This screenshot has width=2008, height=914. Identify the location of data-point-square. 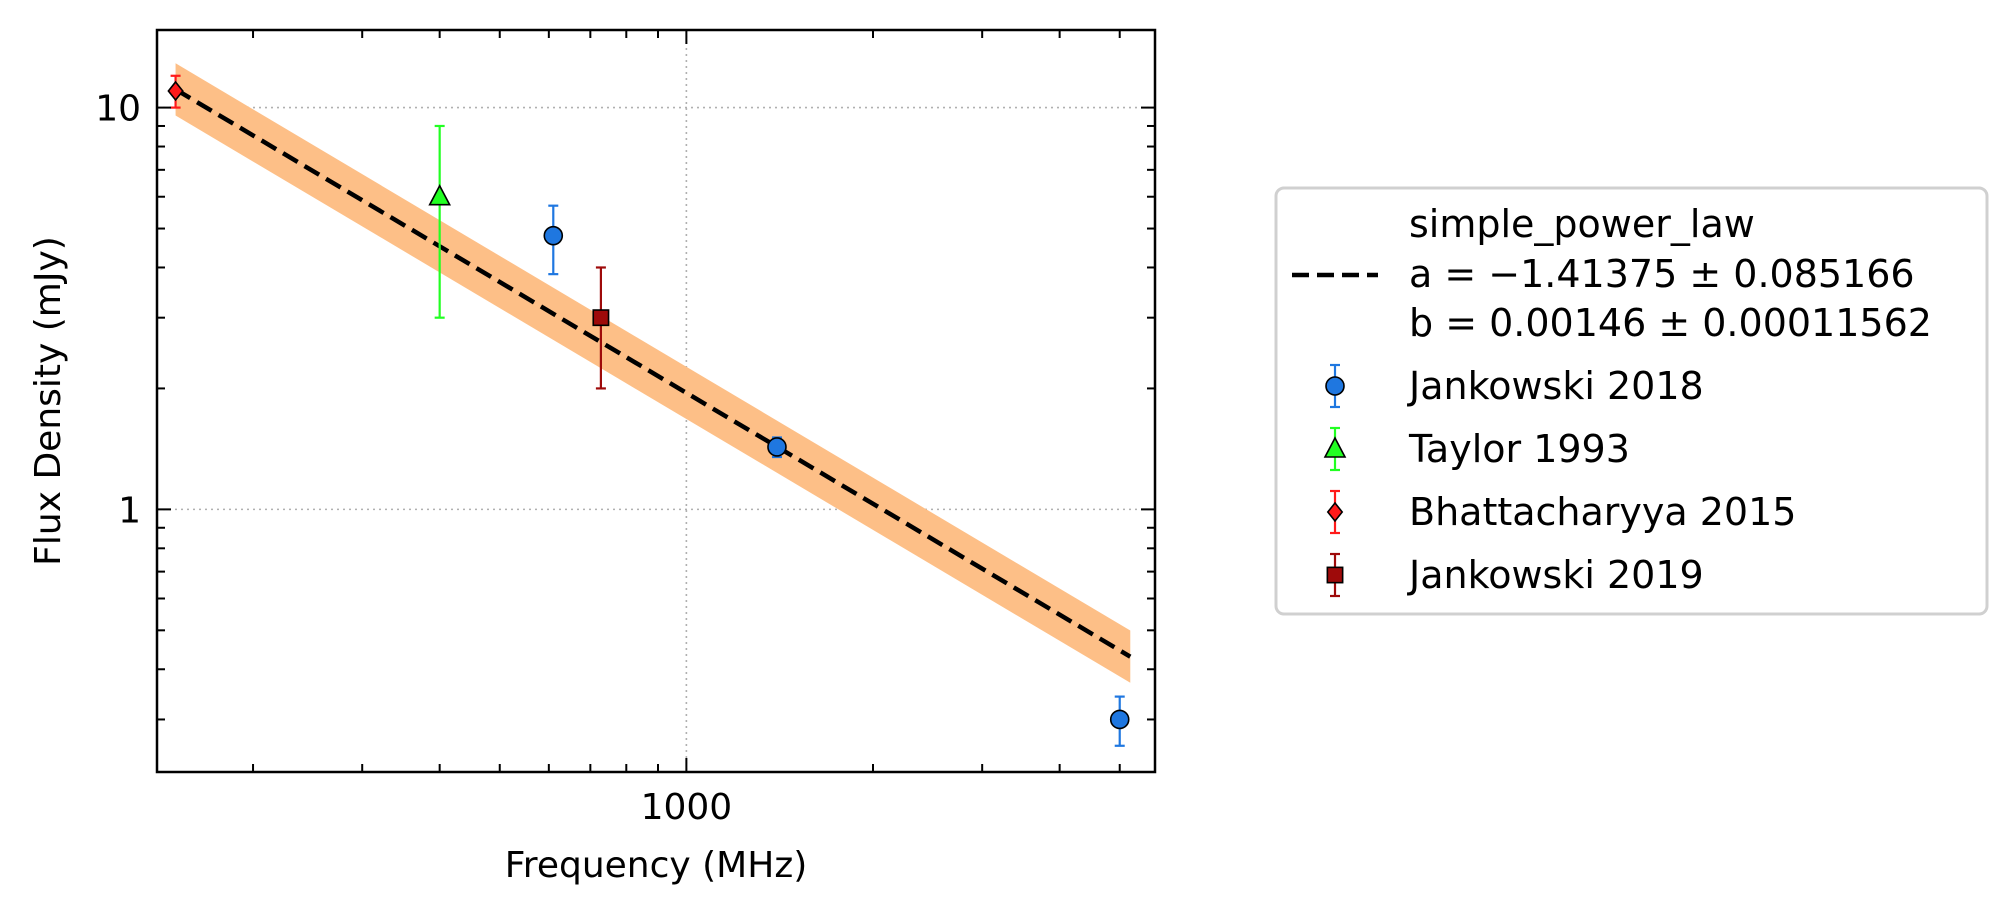
(601, 318).